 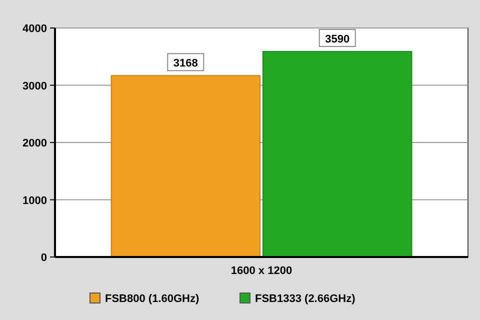 What do you see at coordinates (305, 299) in the screenshot?
I see `legend-label: FSB1333 (2.66GHz)` at bounding box center [305, 299].